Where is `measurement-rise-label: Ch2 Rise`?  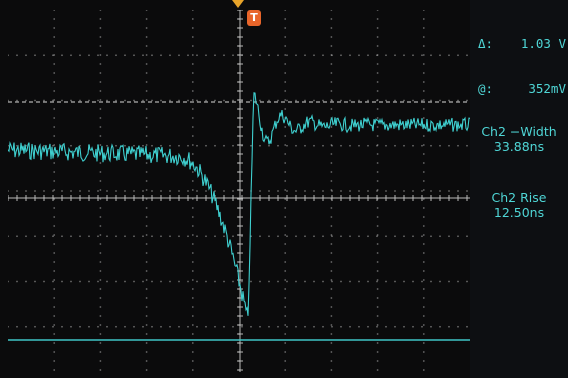
measurement-rise-label: Ch2 Rise is located at coordinates (519, 197).